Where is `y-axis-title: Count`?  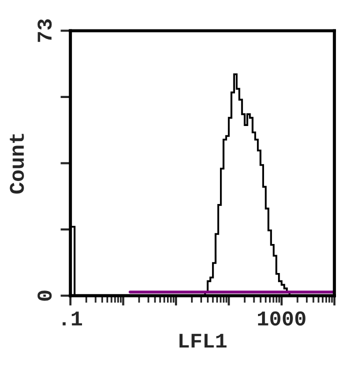 y-axis-title: Count is located at coordinates (17, 164).